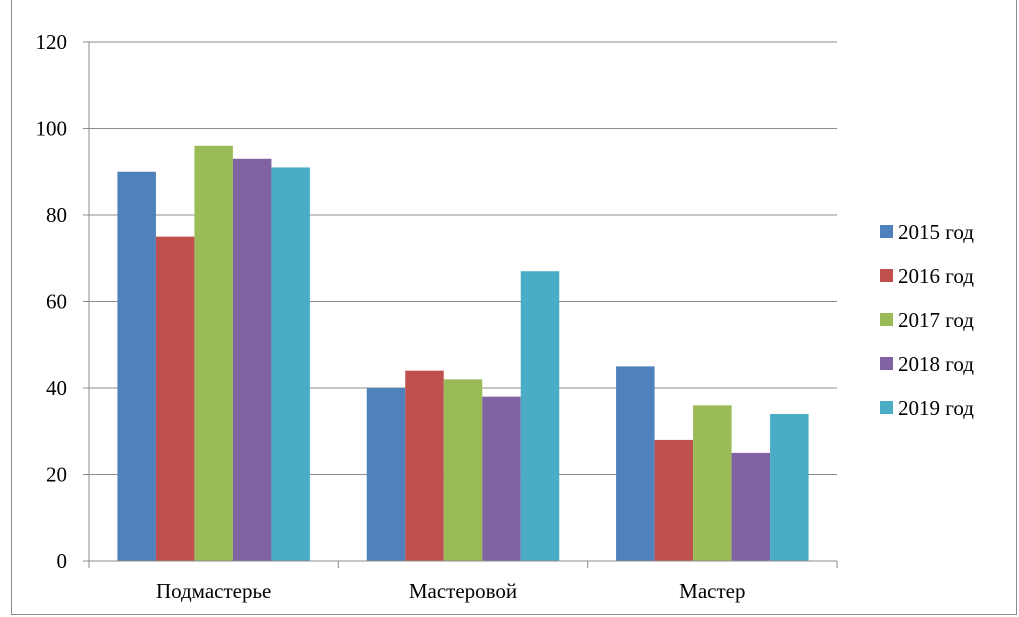 The width and height of the screenshot is (1019, 617). Describe the element at coordinates (751, 506) in the screenshot. I see `bar-2018-год-2` at that location.